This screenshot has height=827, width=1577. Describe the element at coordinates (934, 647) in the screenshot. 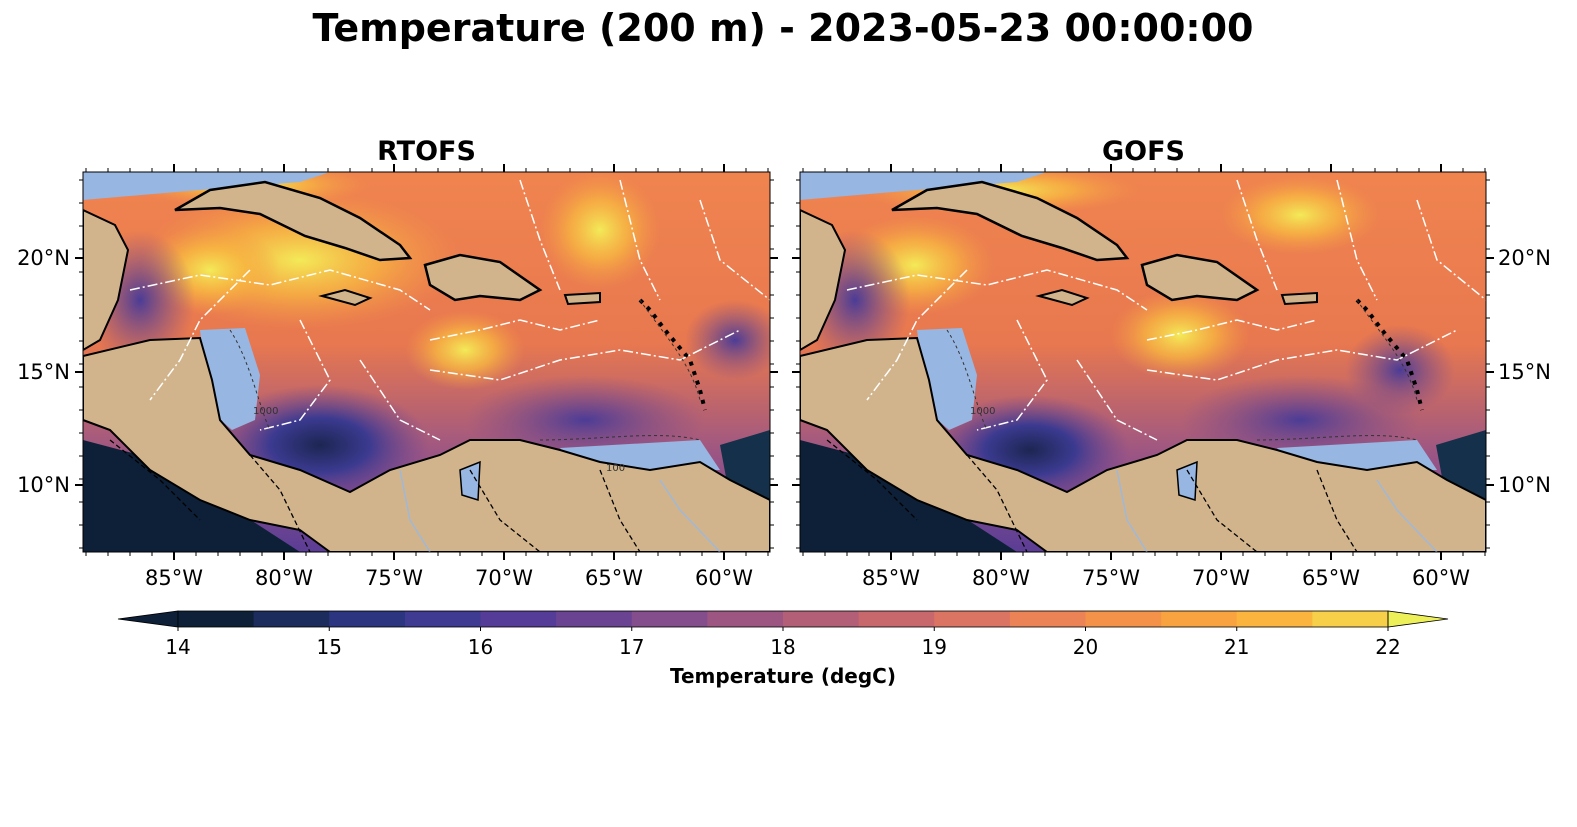

I see `colorbar-tick-label: 19` at that location.